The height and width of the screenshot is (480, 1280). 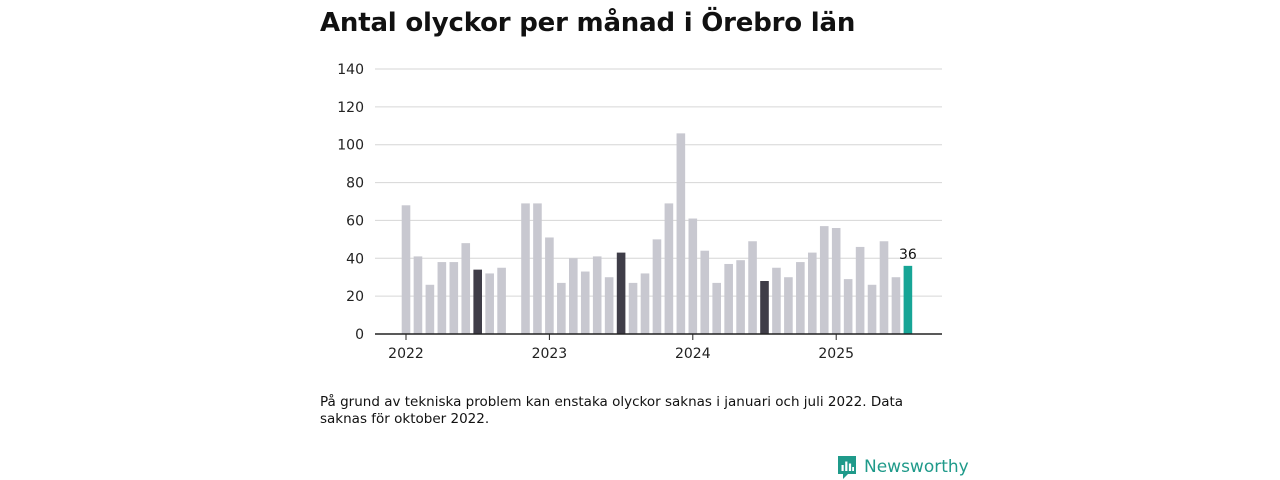 What do you see at coordinates (406, 354) in the screenshot?
I see `x-tick-label: 2022` at bounding box center [406, 354].